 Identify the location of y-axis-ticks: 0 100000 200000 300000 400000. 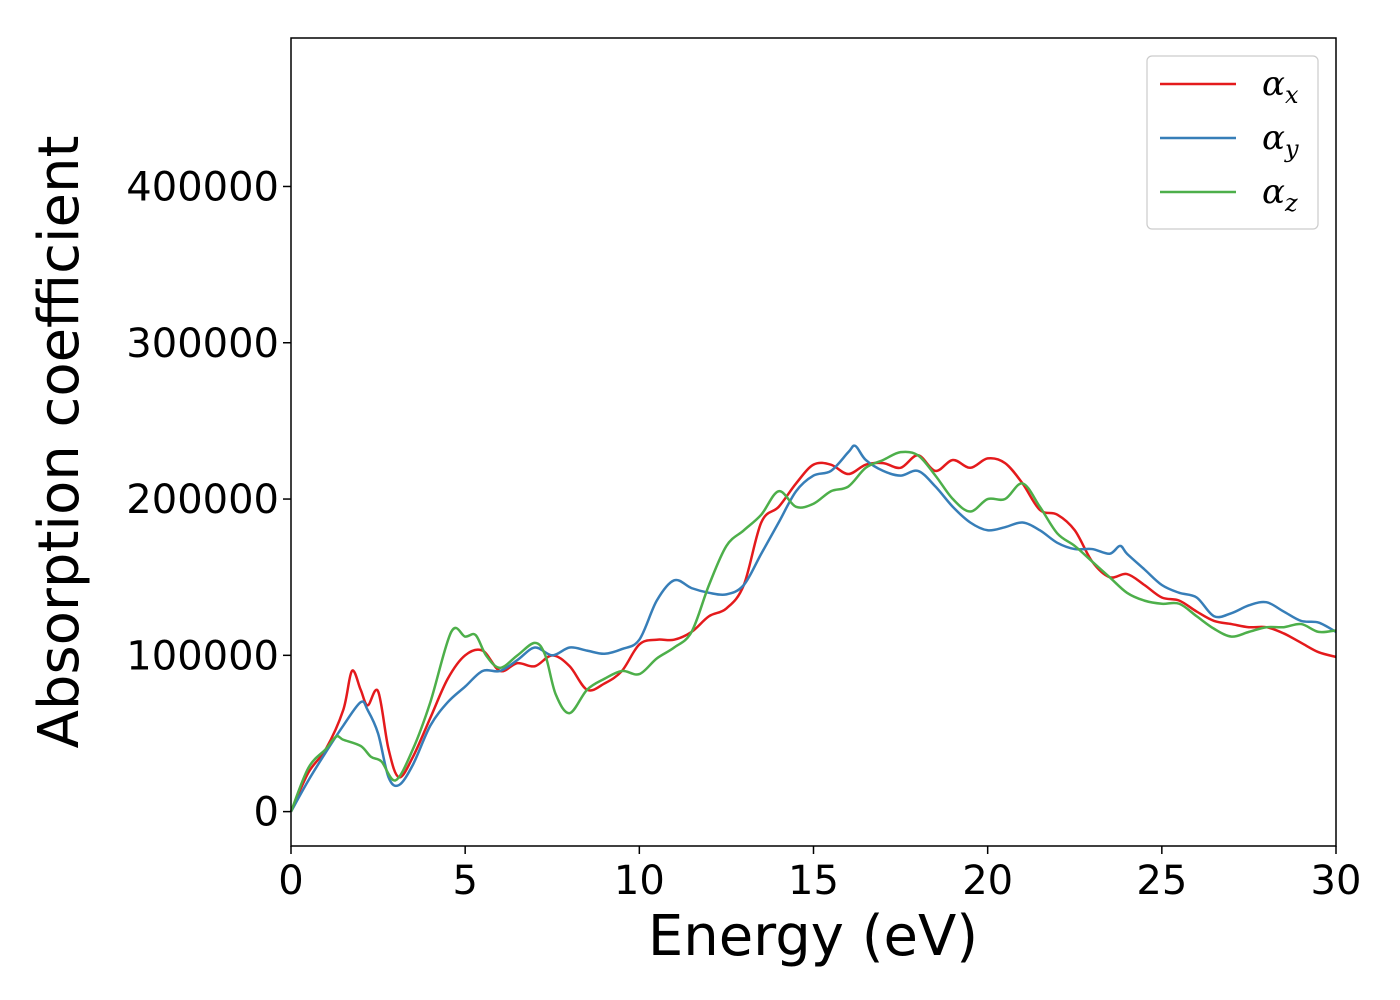
(208, 500).